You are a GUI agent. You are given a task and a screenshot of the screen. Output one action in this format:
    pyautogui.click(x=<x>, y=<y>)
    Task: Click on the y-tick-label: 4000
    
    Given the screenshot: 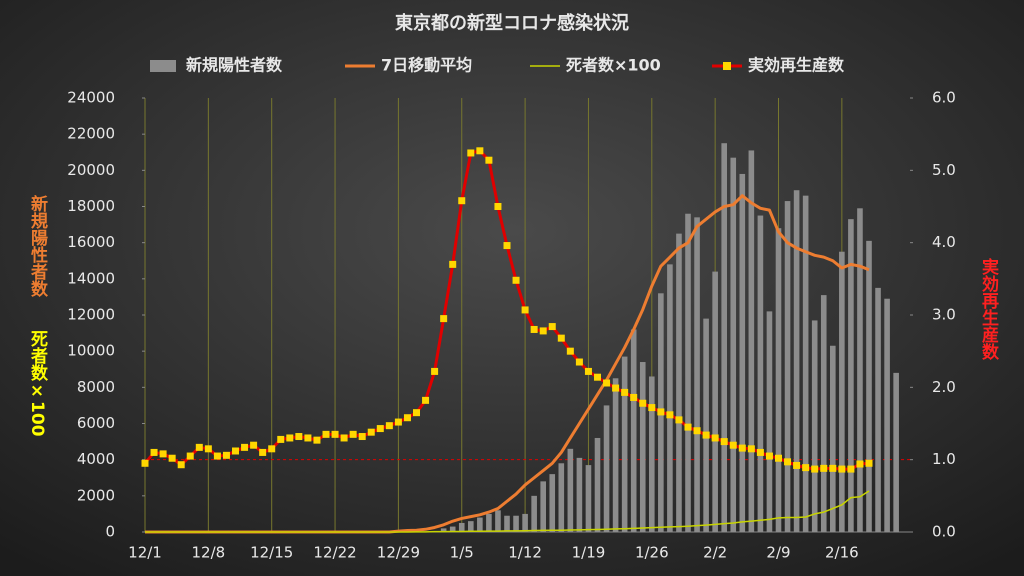 What is the action you would take?
    pyautogui.click(x=96, y=459)
    